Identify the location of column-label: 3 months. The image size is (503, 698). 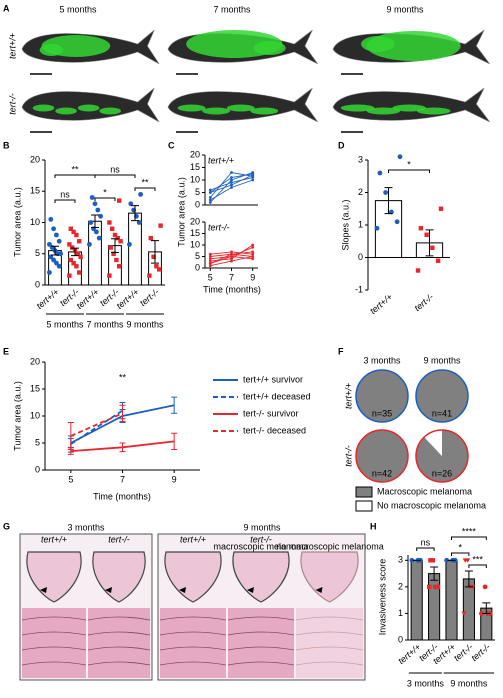
(382, 360).